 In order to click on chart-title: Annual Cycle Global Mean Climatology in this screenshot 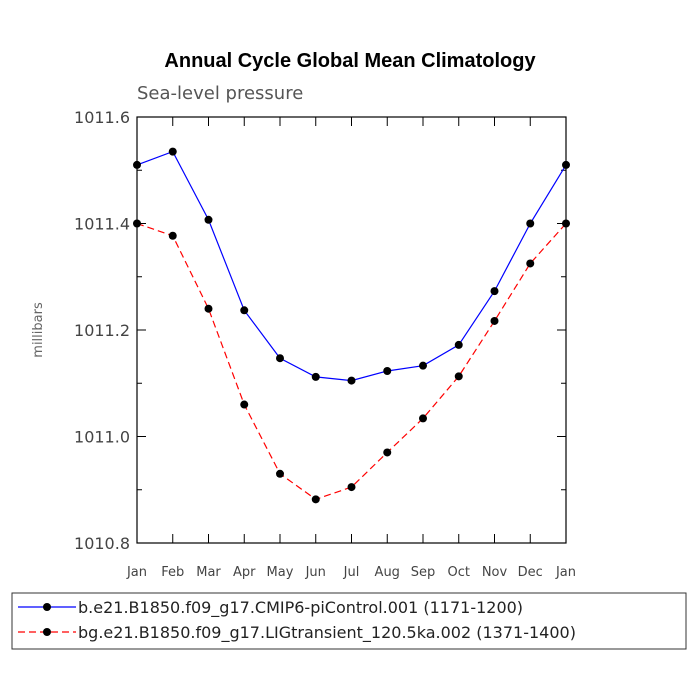, I will do `click(350, 61)`.